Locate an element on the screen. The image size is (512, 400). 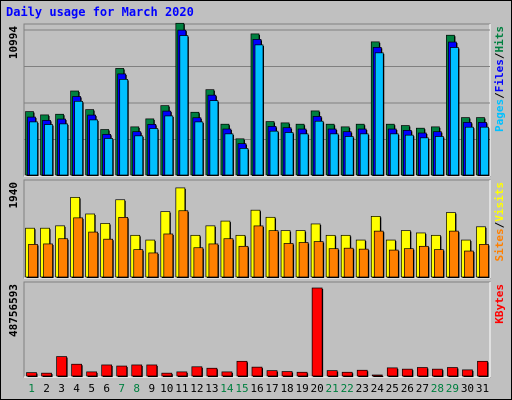
max-label-requests: 10994 is located at coordinates (13, 42).